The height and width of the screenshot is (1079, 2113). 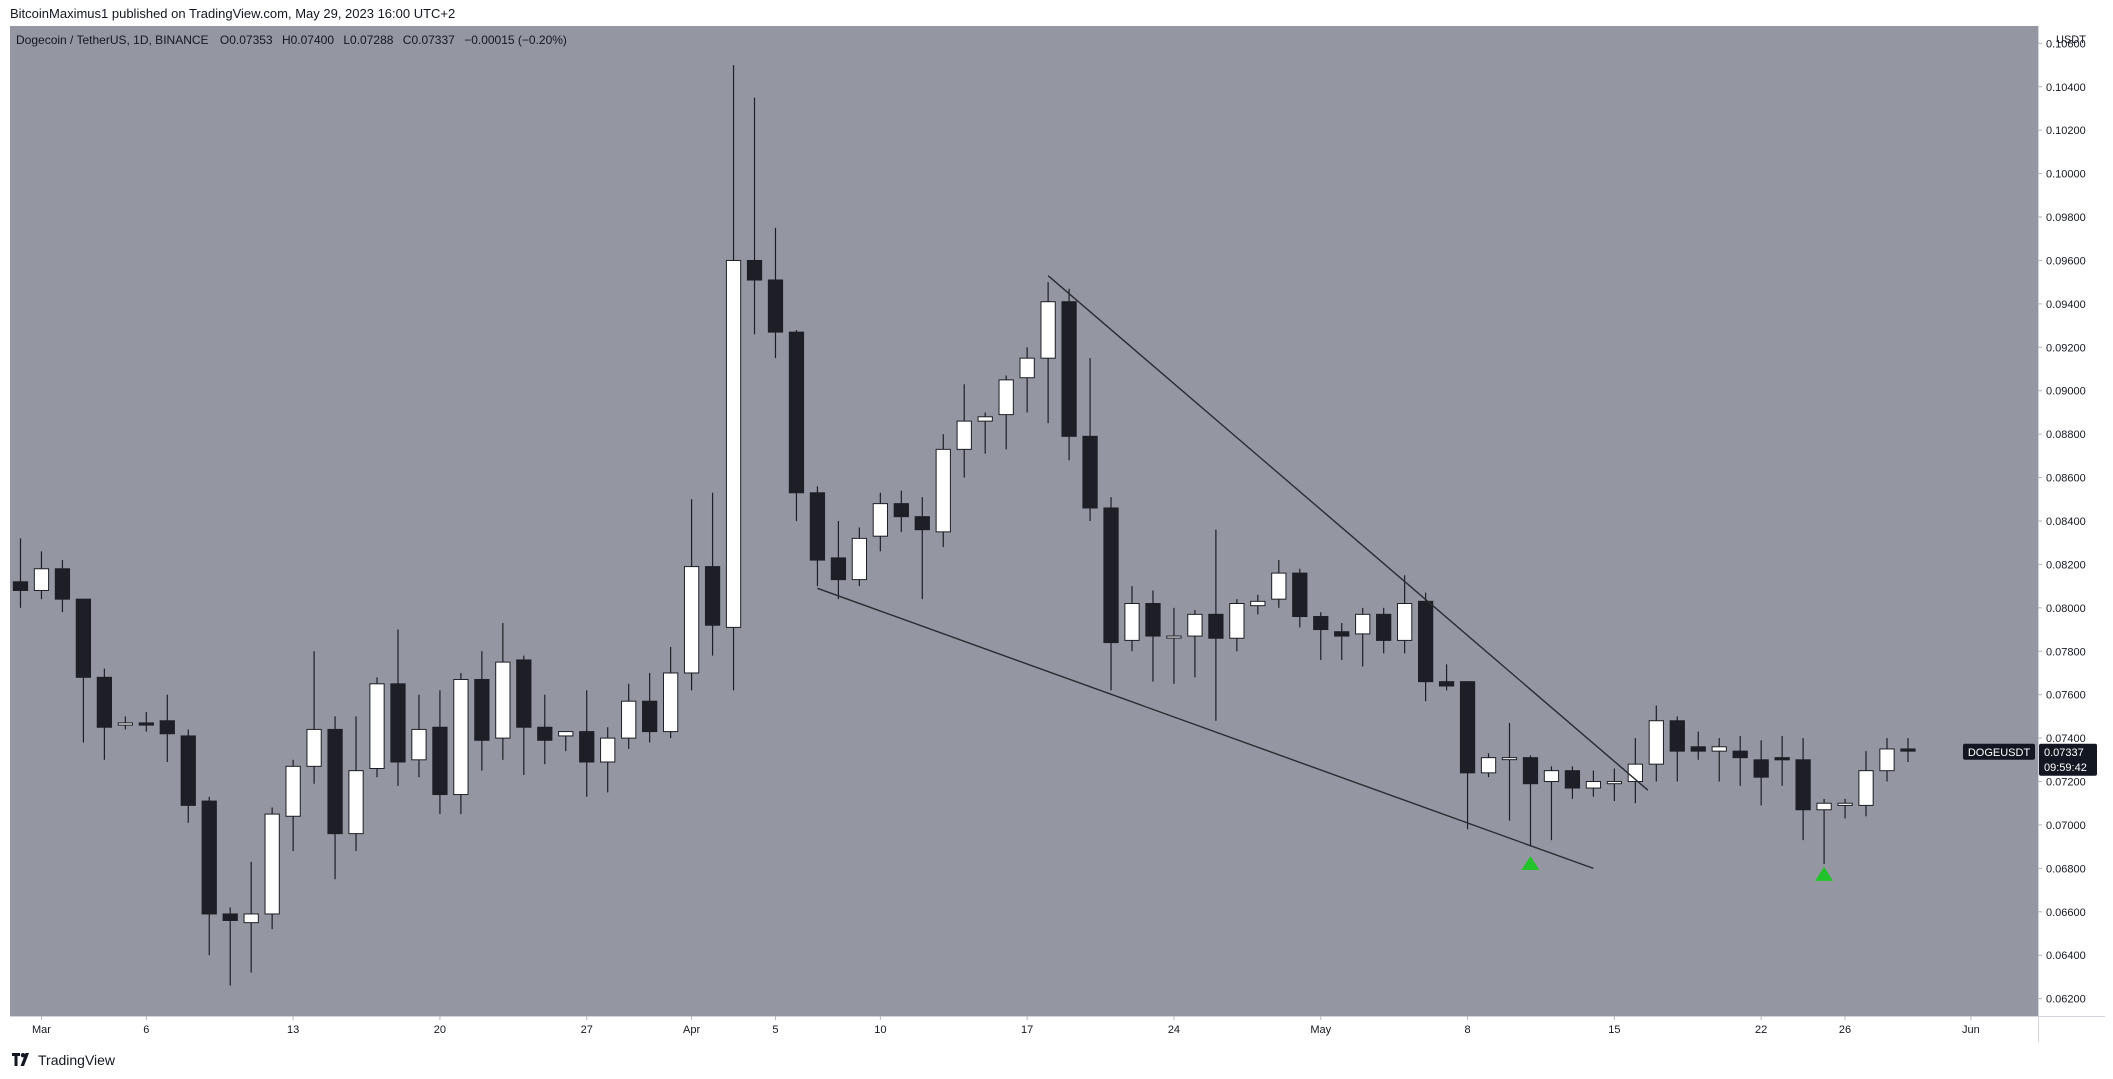 I want to click on last-price-label: DOGEUSDT 0.07337 09:59:42, so click(x=2030, y=759).